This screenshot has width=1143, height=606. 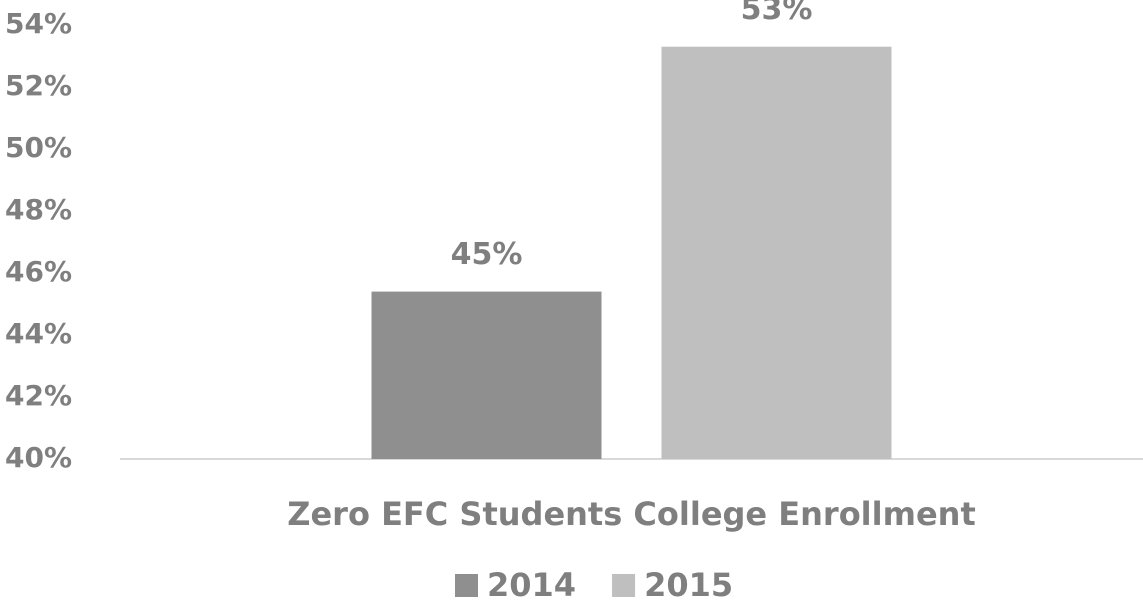 What do you see at coordinates (38, 209) in the screenshot?
I see `y-tick-label: 48%` at bounding box center [38, 209].